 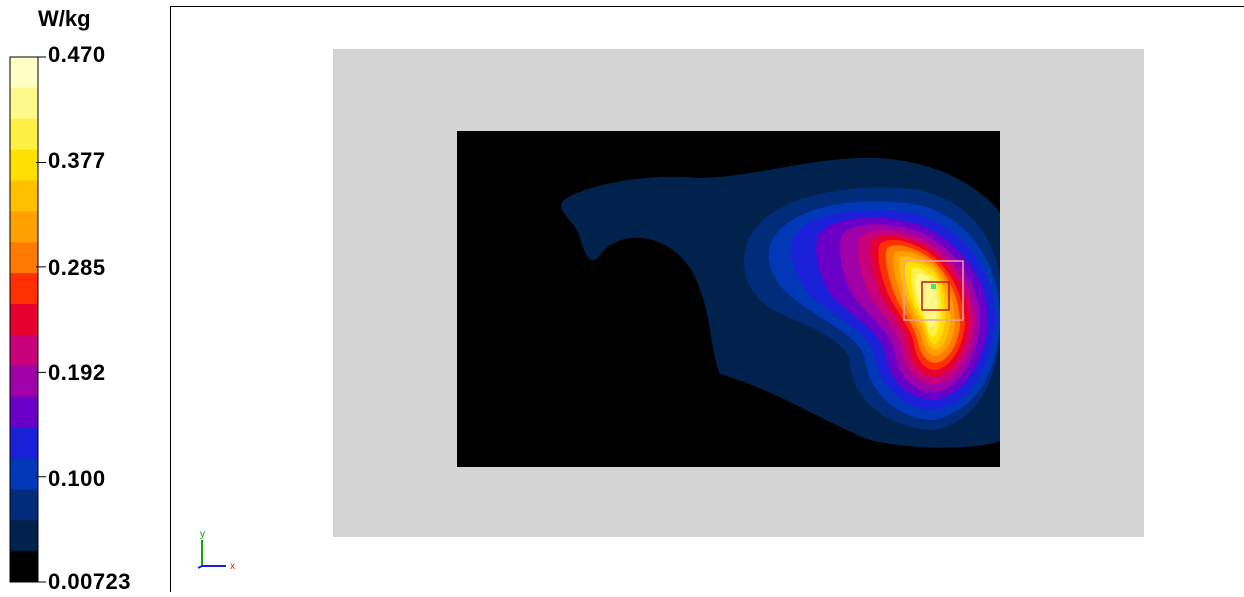 I want to click on z-axis-arrow, so click(x=200, y=567).